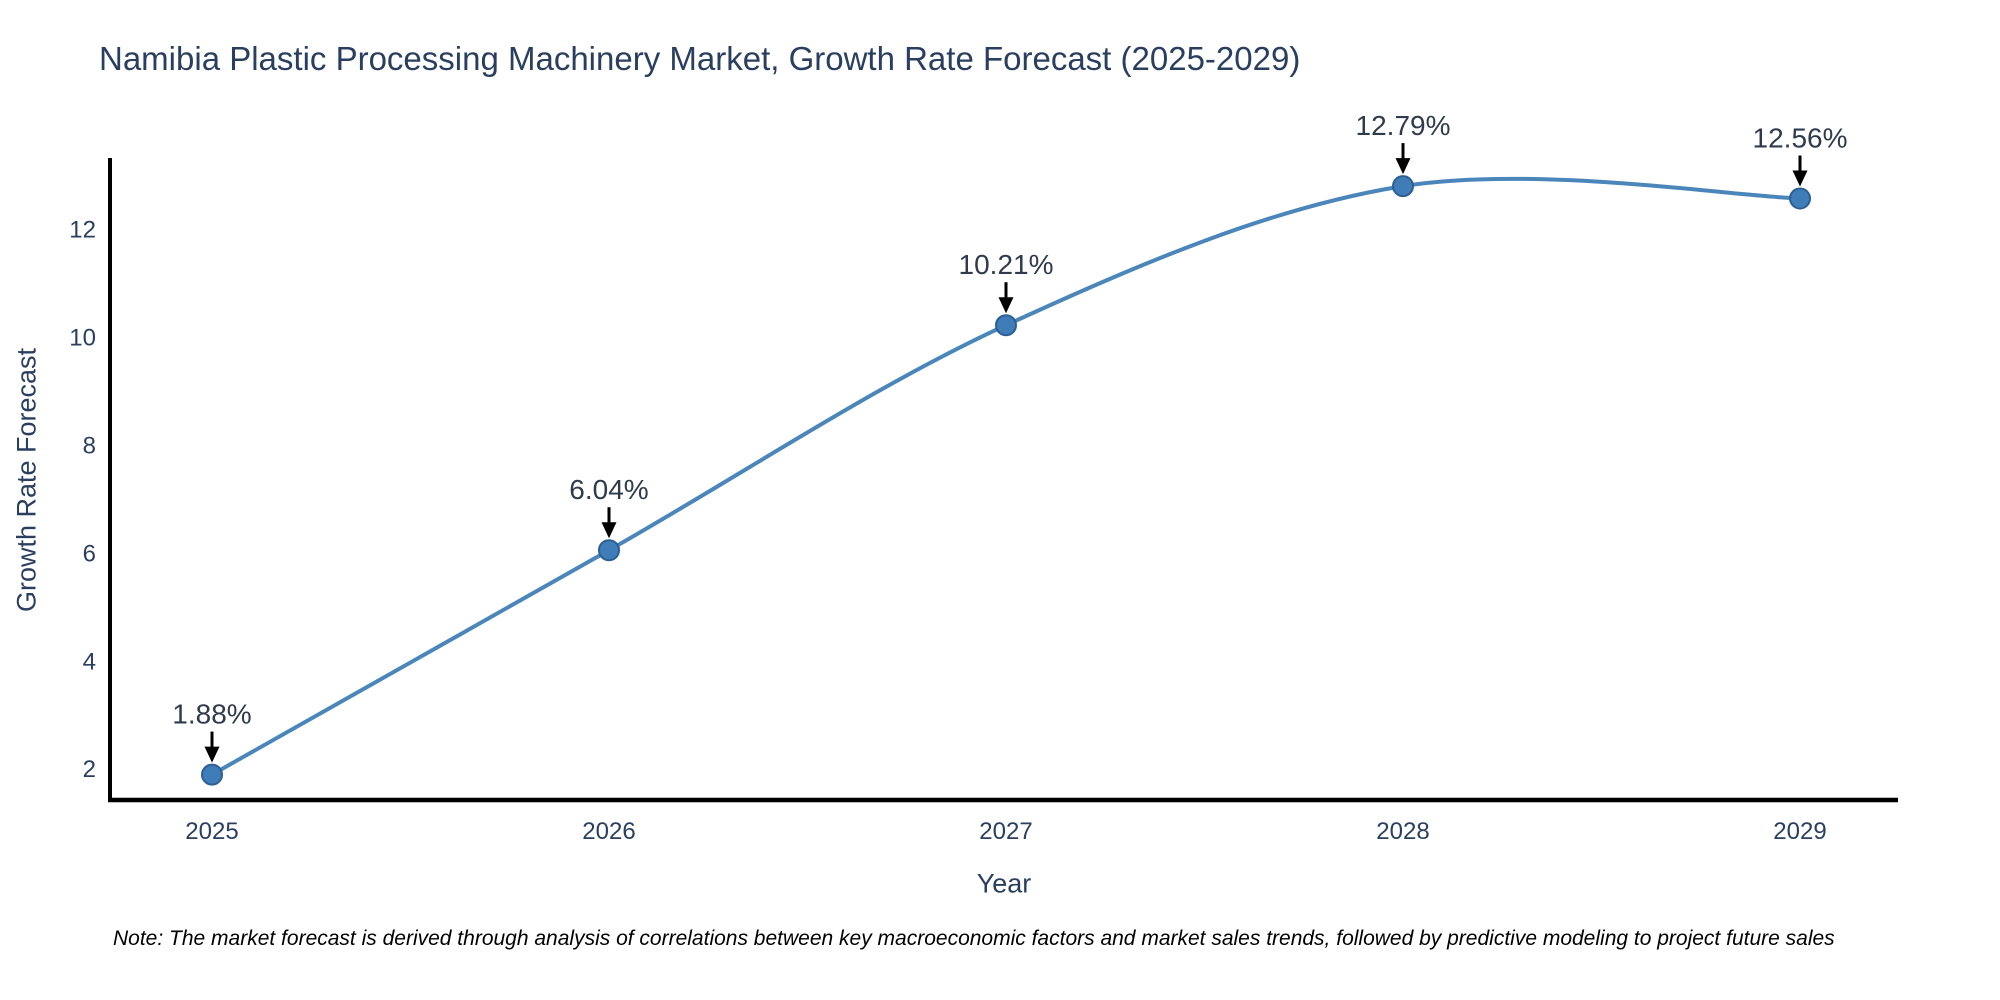 The height and width of the screenshot is (1000, 2000). I want to click on x-tick-label: 2029, so click(1799, 831).